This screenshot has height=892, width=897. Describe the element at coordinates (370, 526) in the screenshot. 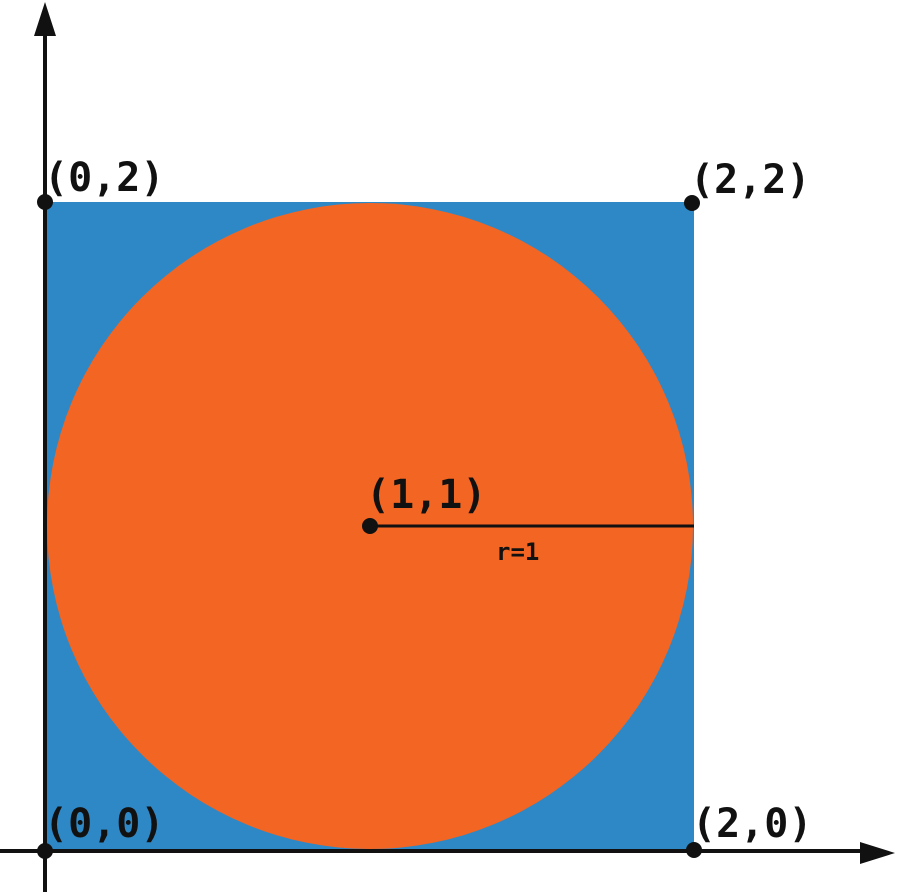

I see `point-center` at that location.